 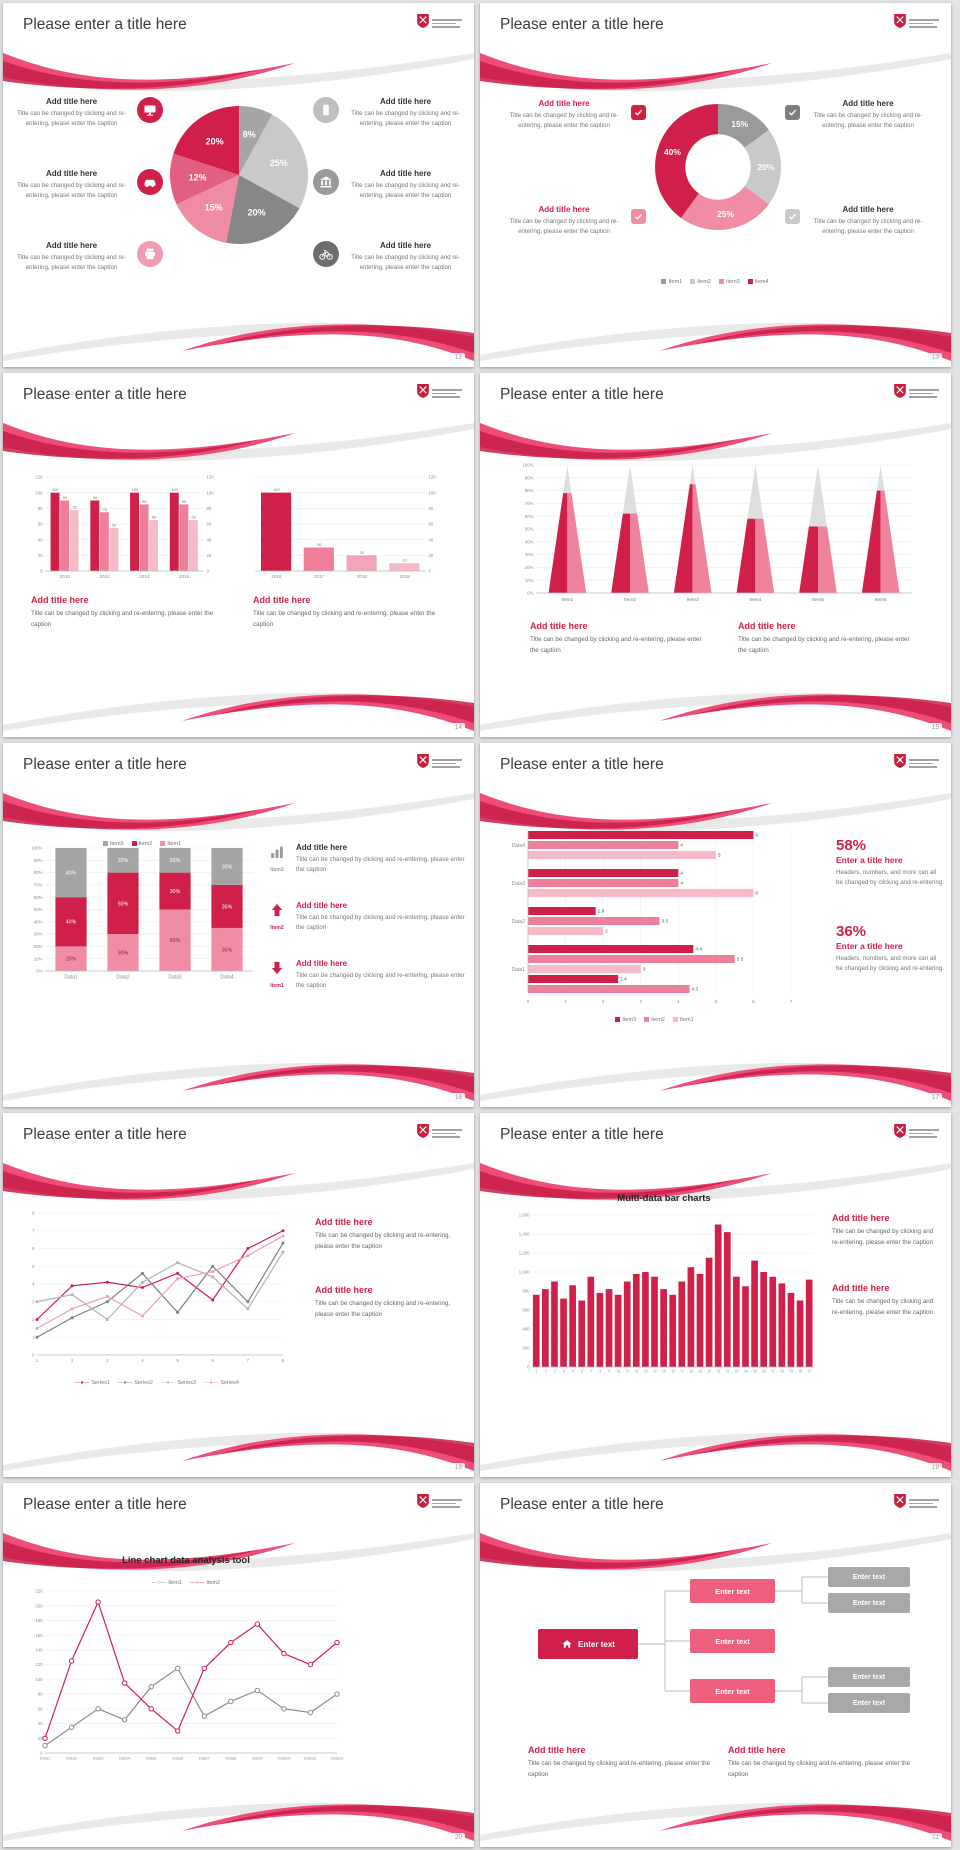 I want to click on svg-text: 120, so click(x=39, y=1664).